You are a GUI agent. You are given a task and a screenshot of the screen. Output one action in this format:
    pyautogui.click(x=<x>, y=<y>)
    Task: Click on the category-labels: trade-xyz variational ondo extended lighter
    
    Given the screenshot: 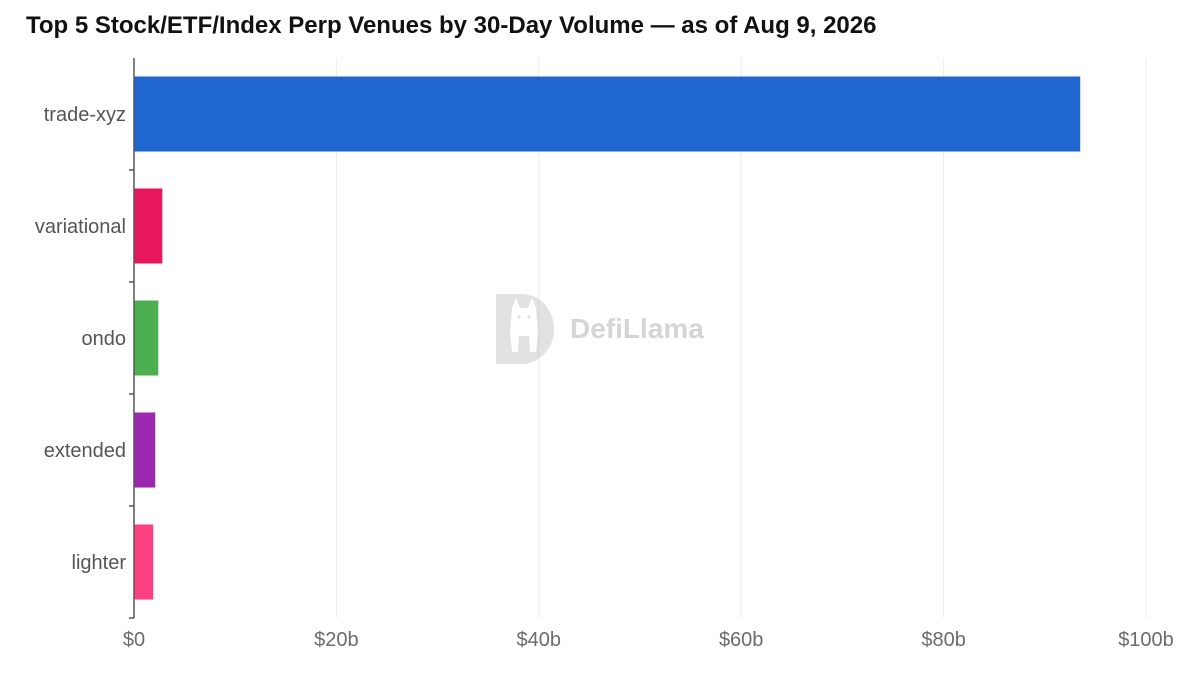 What is the action you would take?
    pyautogui.click(x=81, y=339)
    